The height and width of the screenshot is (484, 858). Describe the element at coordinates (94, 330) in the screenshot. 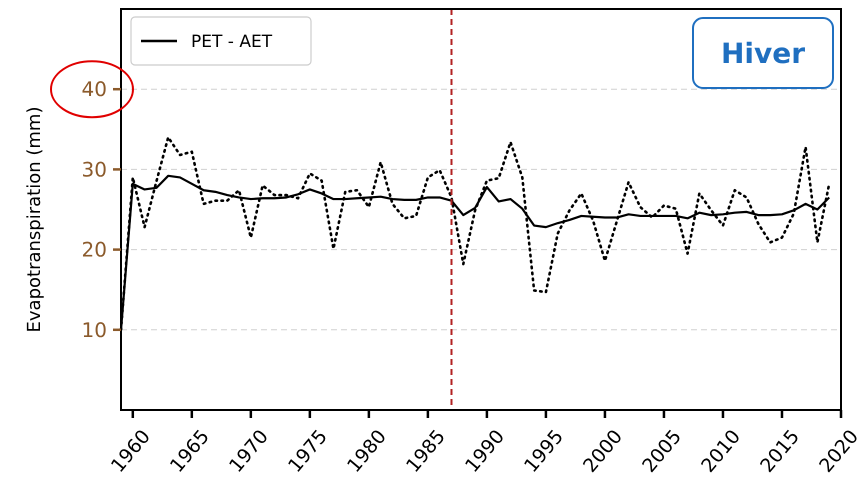

I see `y-tick-label: 10` at that location.